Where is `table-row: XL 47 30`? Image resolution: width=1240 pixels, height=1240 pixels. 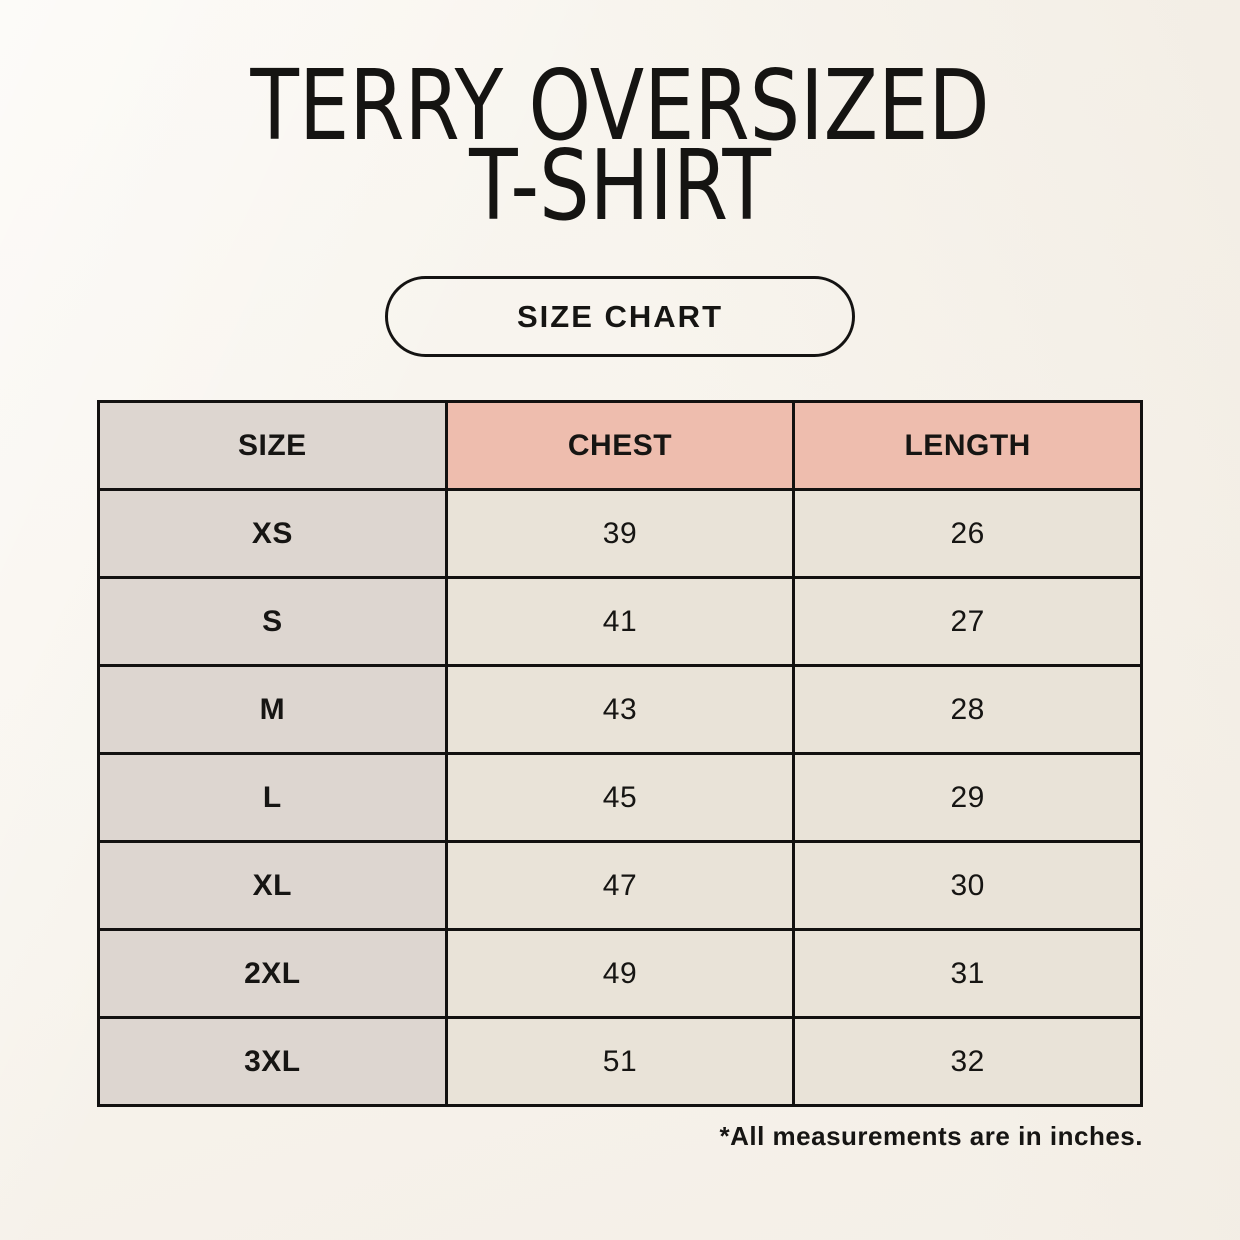 table-row: XL 47 30 is located at coordinates (620, 885).